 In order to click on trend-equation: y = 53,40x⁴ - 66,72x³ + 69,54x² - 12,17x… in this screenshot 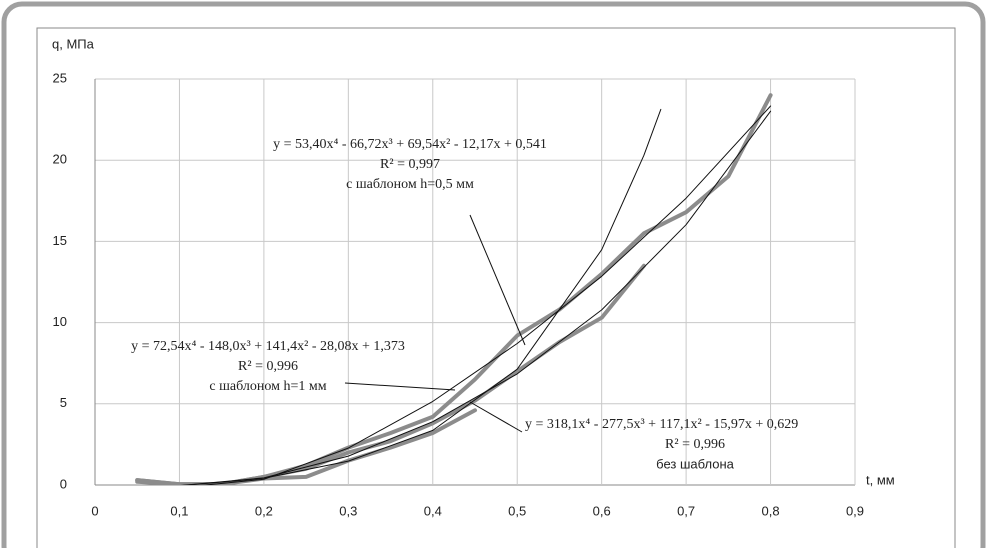, I will do `click(410, 144)`.